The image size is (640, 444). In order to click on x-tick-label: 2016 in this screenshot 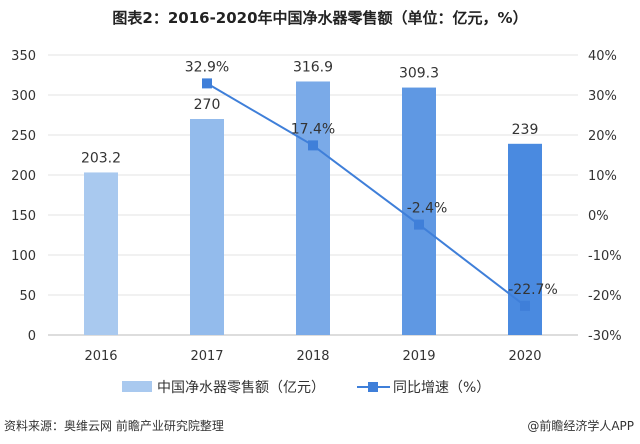, I will do `click(100, 356)`.